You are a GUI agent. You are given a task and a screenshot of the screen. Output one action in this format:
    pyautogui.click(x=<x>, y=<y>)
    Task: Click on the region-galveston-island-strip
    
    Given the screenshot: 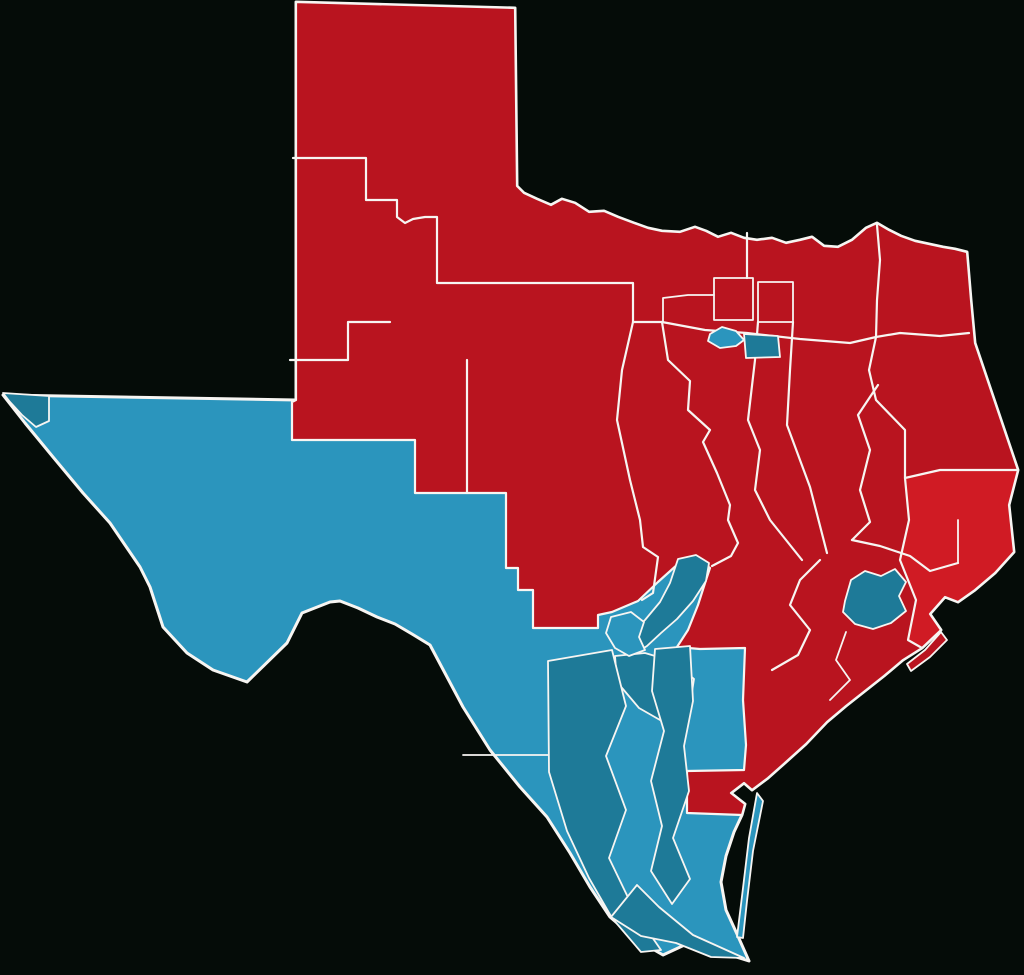 What is the action you would take?
    pyautogui.click(x=927, y=651)
    